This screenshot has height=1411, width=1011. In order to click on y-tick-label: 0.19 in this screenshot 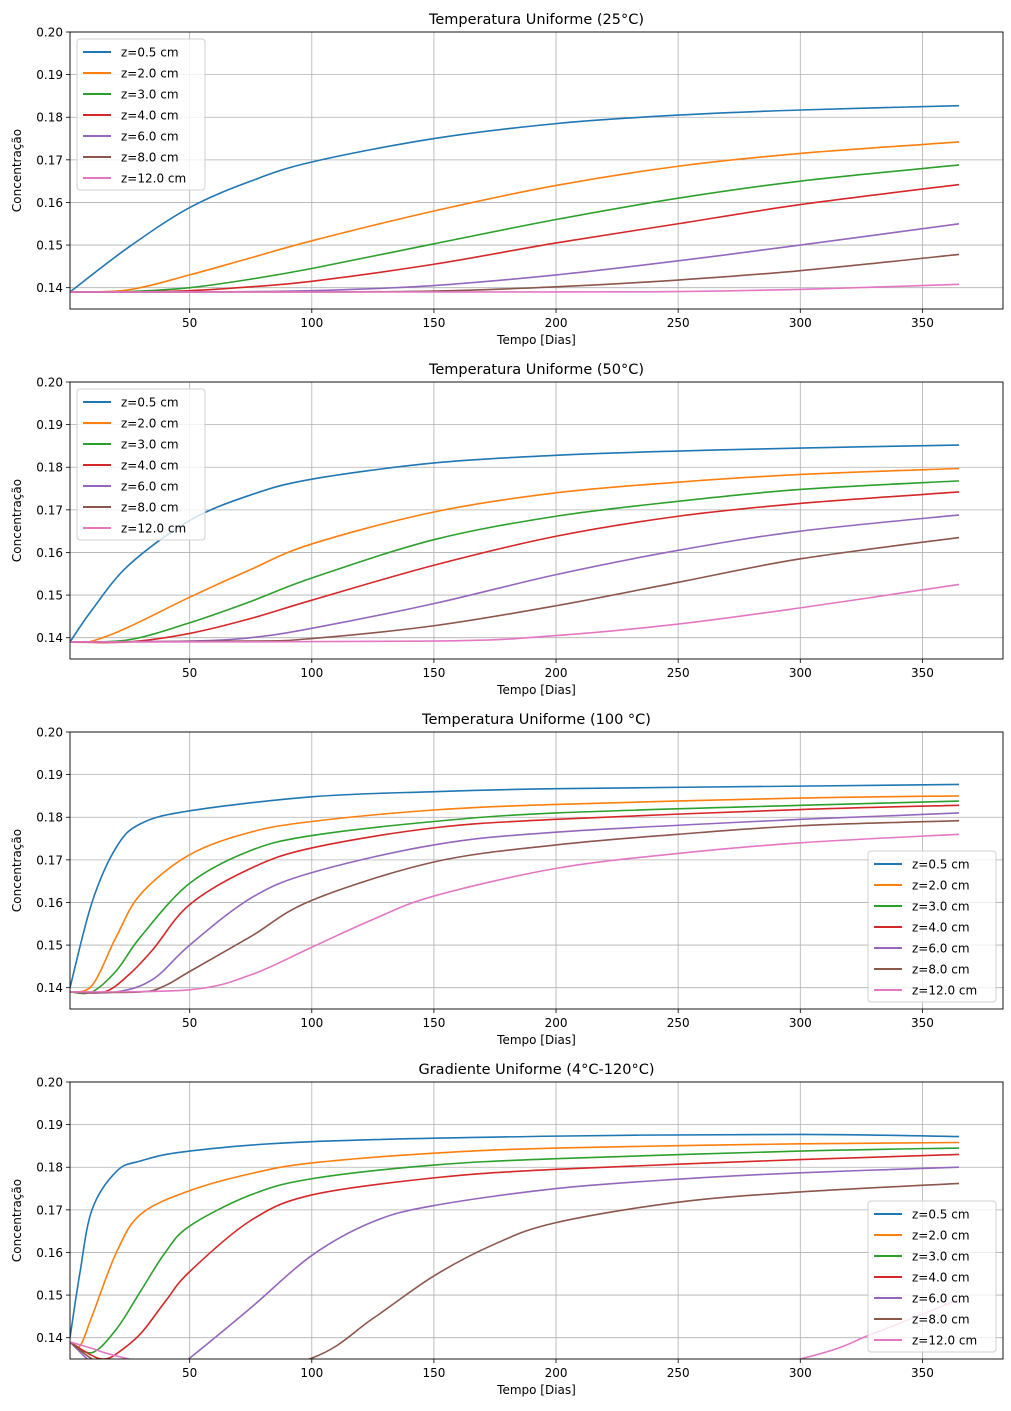, I will do `click(49, 1125)`.